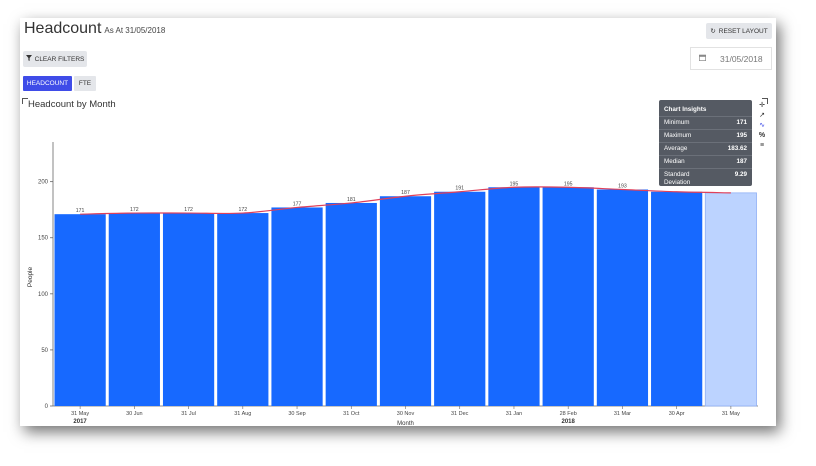 The width and height of the screenshot is (816, 466). What do you see at coordinates (43, 183) in the screenshot?
I see `y-tick-label: 200` at bounding box center [43, 183].